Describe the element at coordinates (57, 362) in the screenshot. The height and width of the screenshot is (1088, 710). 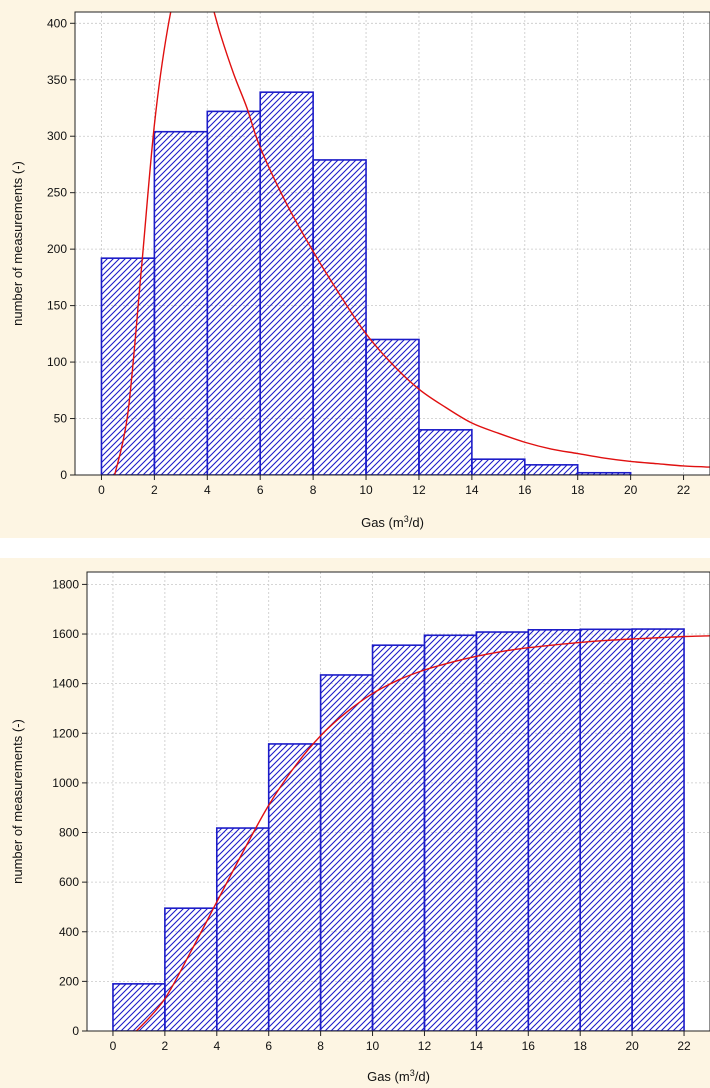
I see `y-tick-label: 100` at that location.